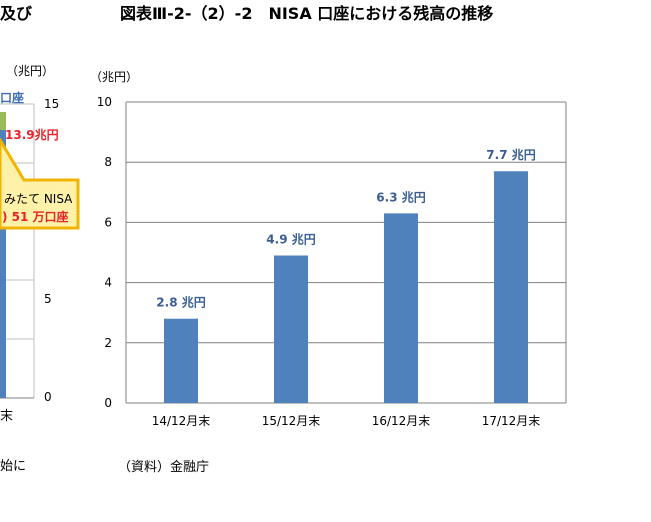 This screenshot has width=651, height=522. What do you see at coordinates (291, 421) in the screenshot?
I see `x-tick-label-2: 15/12月末` at bounding box center [291, 421].